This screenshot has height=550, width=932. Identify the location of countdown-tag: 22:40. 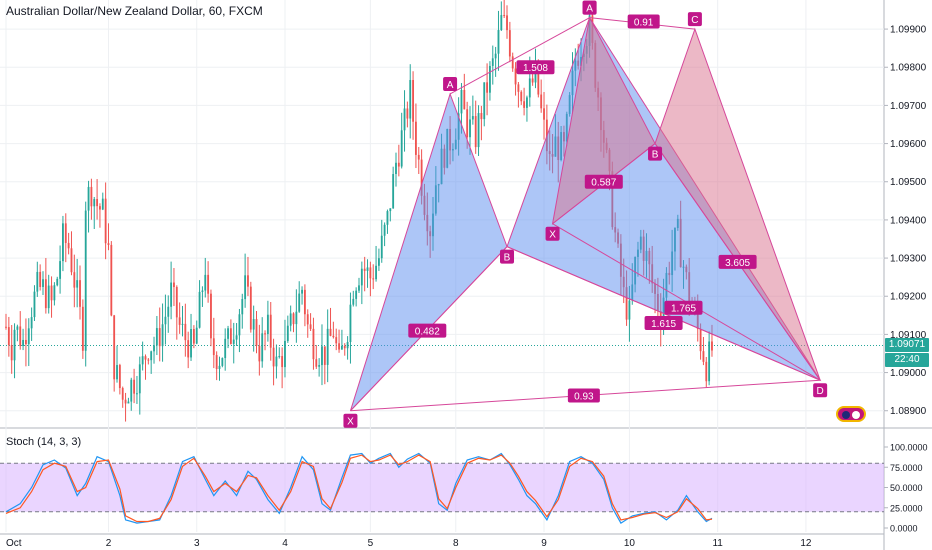
(907, 360).